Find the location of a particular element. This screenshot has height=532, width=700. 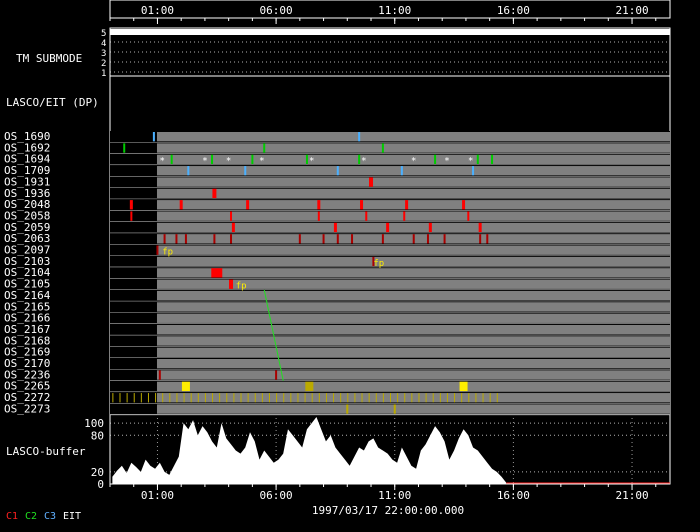

top-tick-label: 16:00 is located at coordinates (513, 10).